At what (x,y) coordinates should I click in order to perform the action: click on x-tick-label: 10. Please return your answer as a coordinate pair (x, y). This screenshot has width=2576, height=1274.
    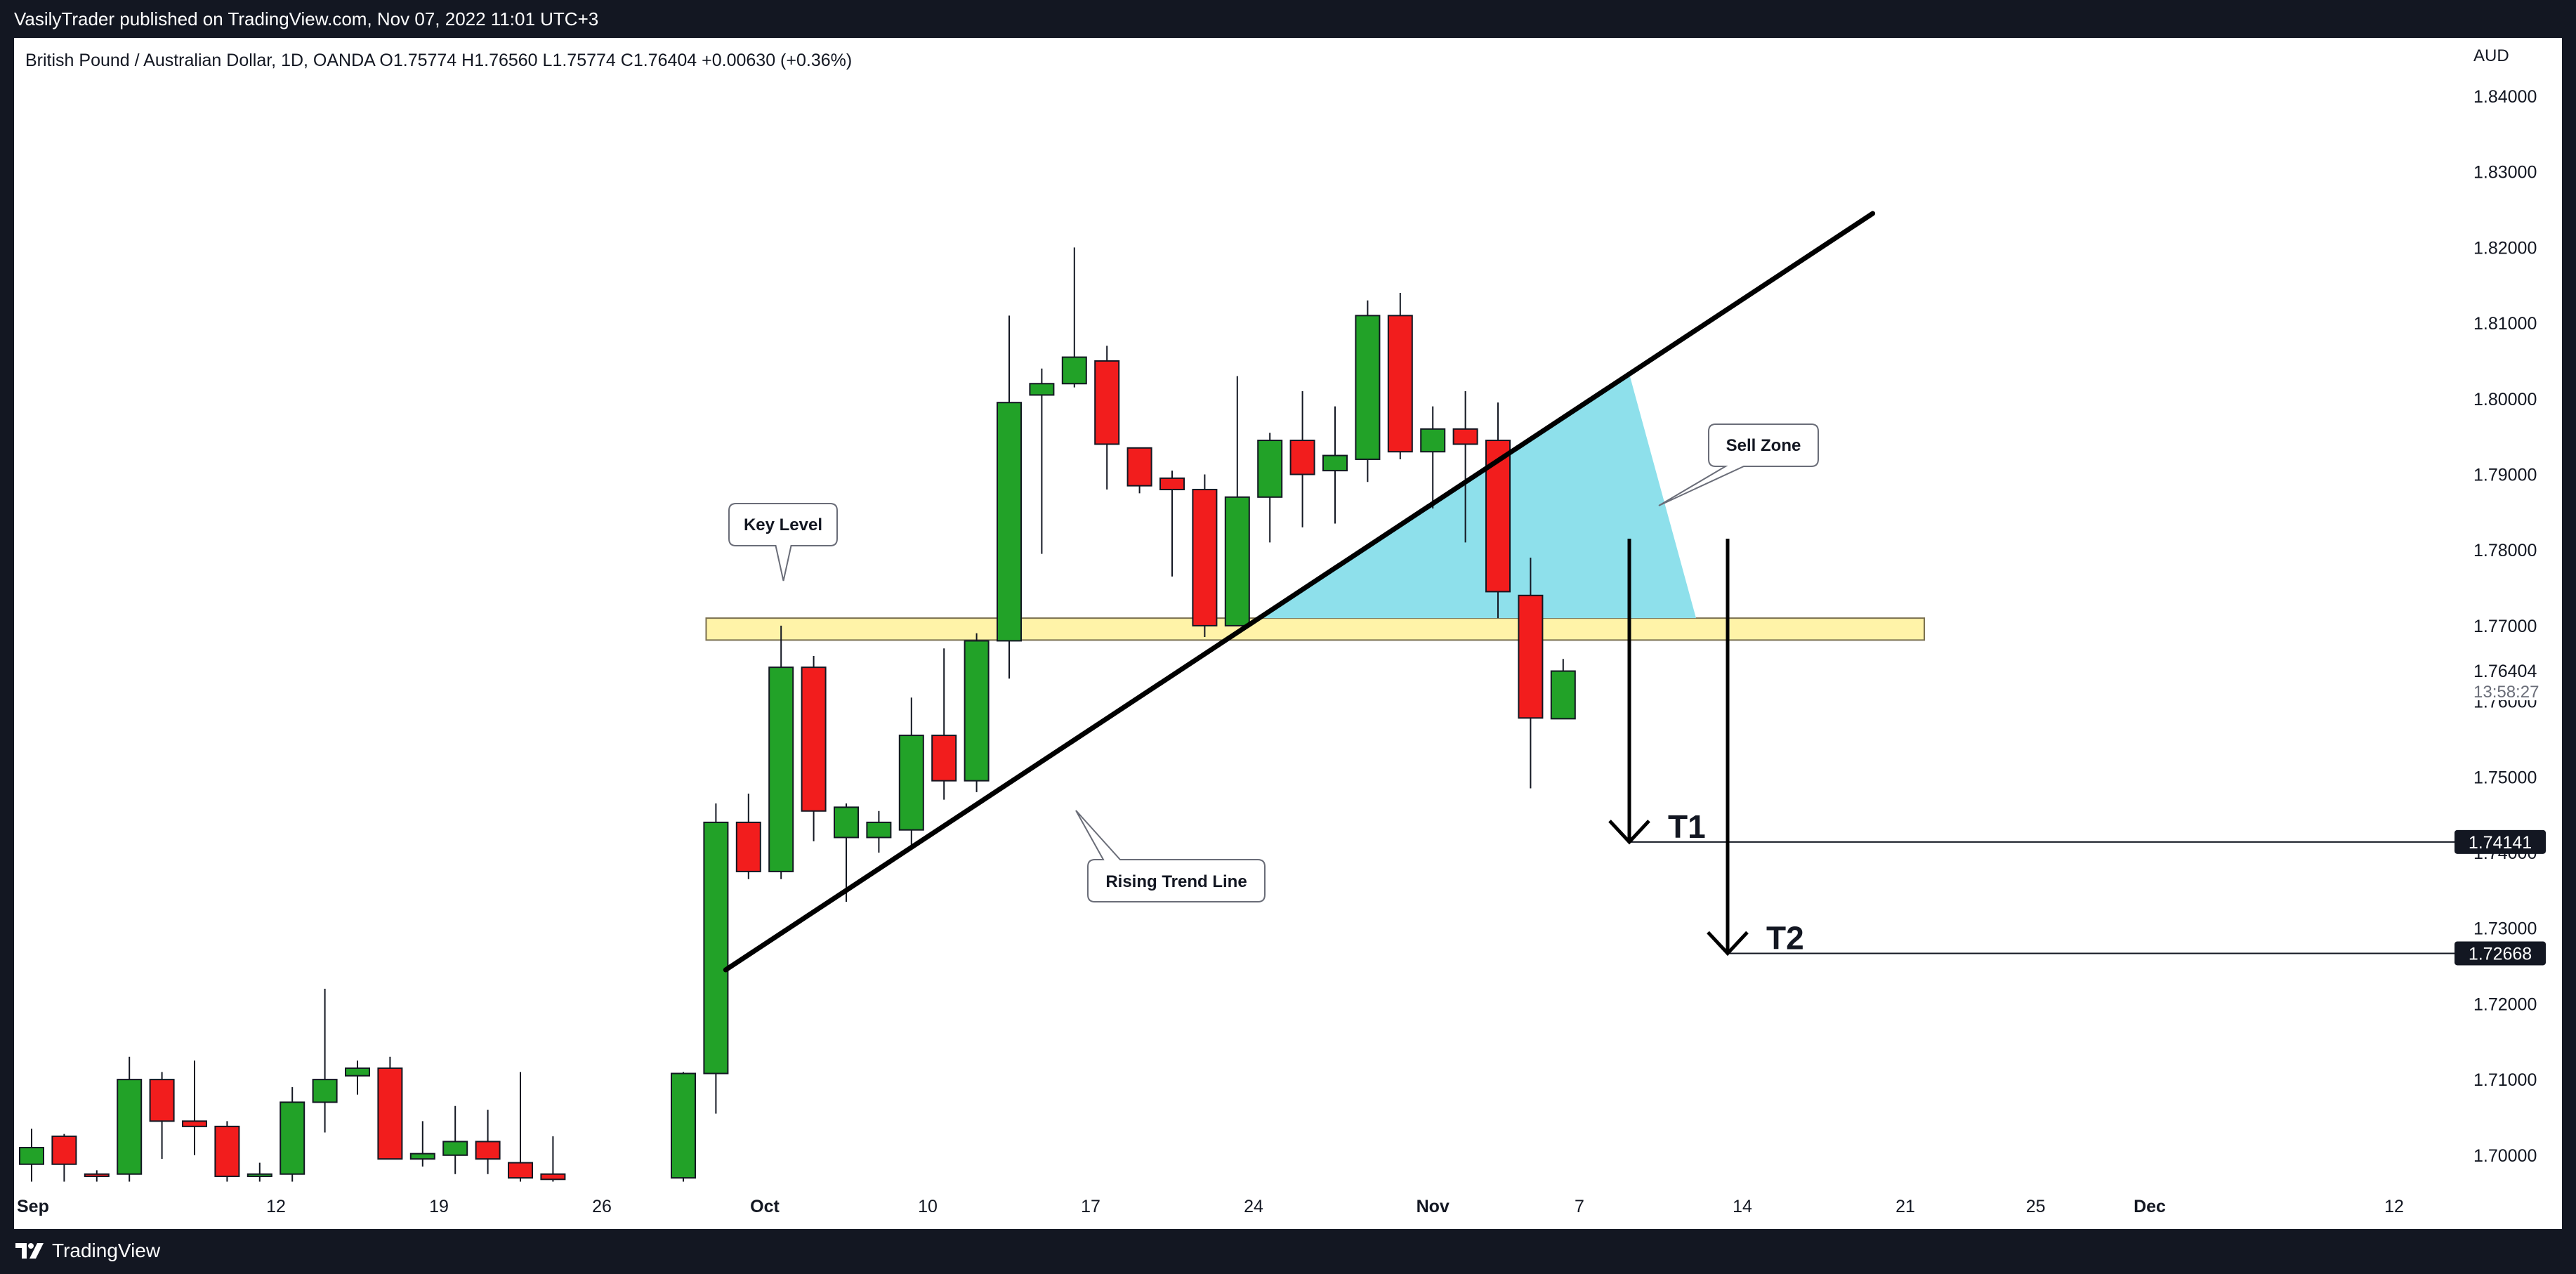
    Looking at the image, I should click on (928, 1206).